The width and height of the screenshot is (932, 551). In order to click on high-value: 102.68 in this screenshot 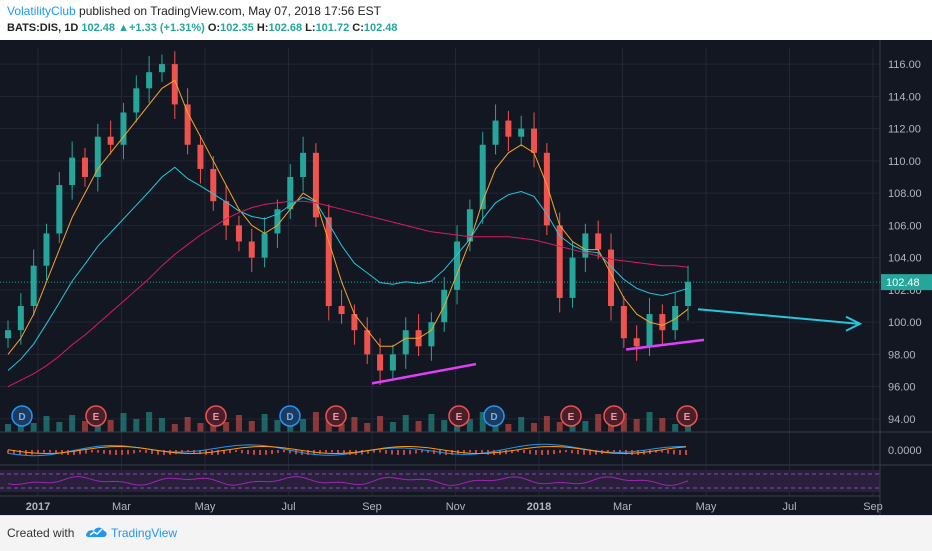, I will do `click(285, 28)`.